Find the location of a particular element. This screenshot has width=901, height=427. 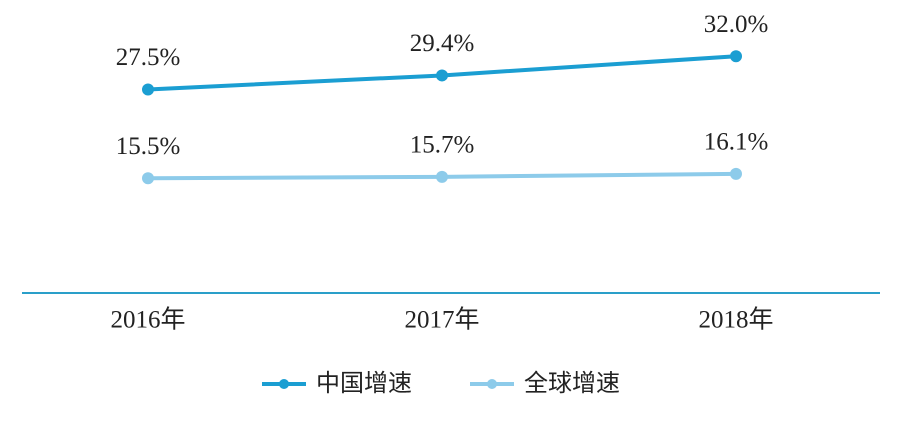

data-label: 32.0% is located at coordinates (736, 24).